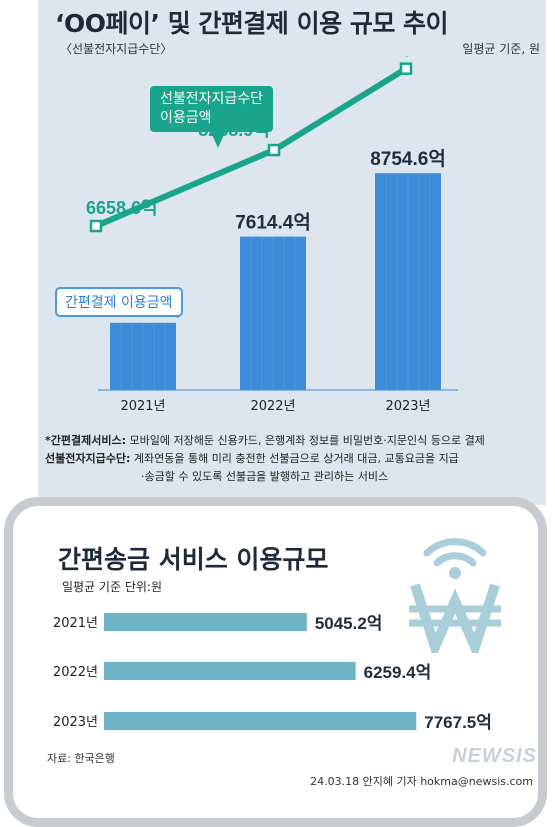  I want to click on line-value-label: 1조34.5억, so click(371, 57).